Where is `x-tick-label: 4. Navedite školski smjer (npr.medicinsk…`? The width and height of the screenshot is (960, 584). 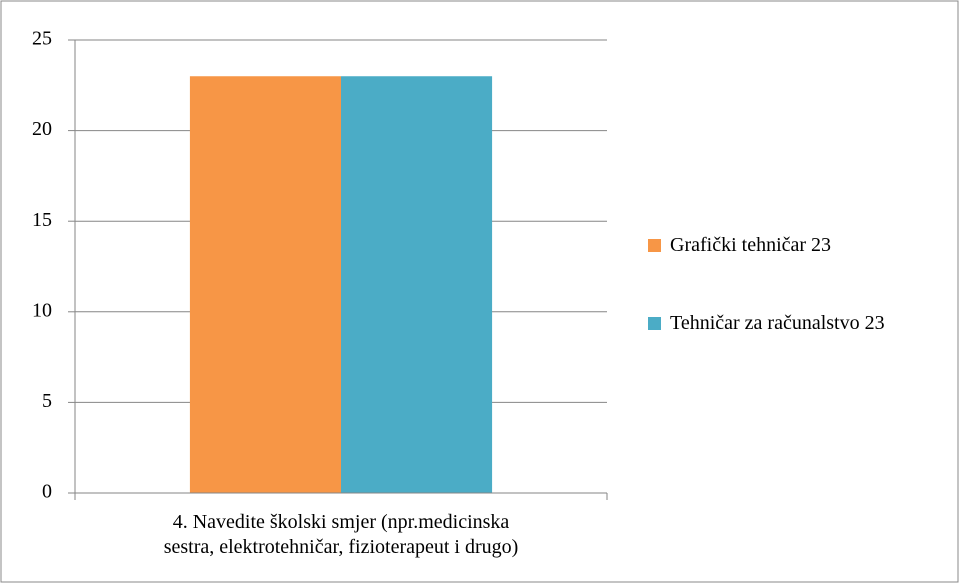
x-tick-label: 4. Navedite školski smjer (npr.medicinsk… is located at coordinates (341, 534).